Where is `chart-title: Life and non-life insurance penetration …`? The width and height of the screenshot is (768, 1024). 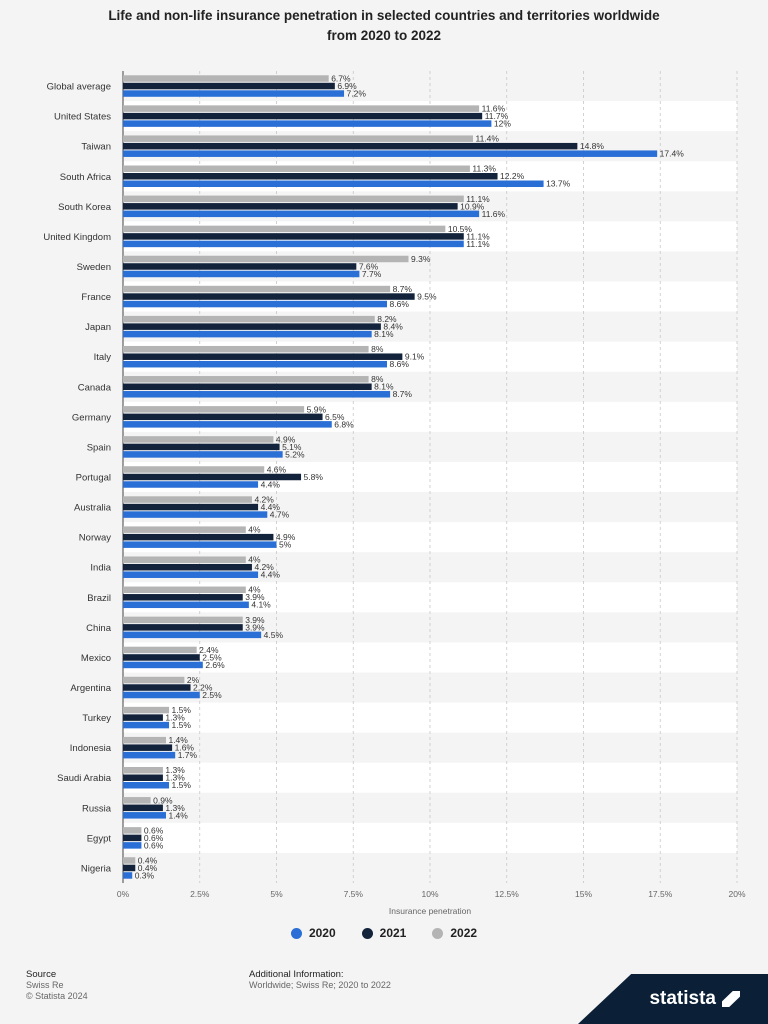
chart-title: Life and non-life insurance penetration … is located at coordinates (384, 26).